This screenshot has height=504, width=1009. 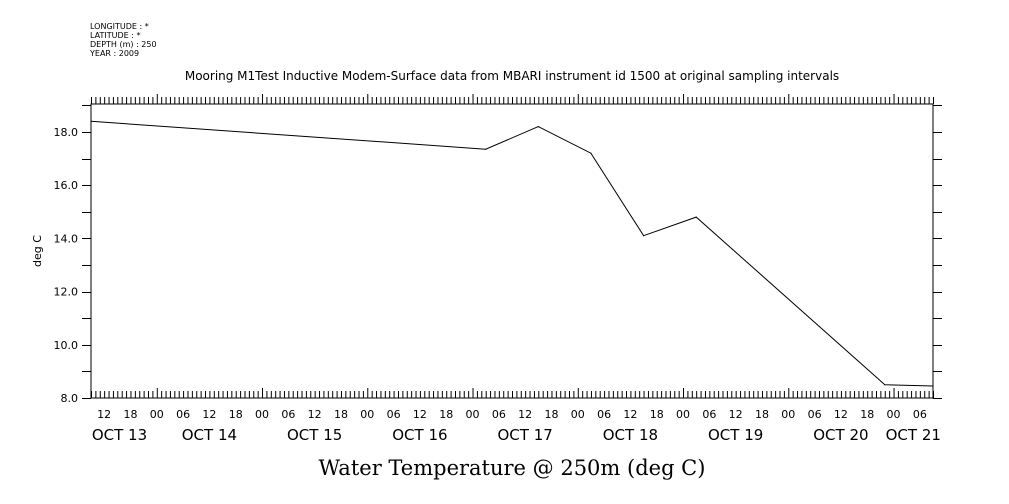 I want to click on x-day-label: OCT 19, so click(x=735, y=435).